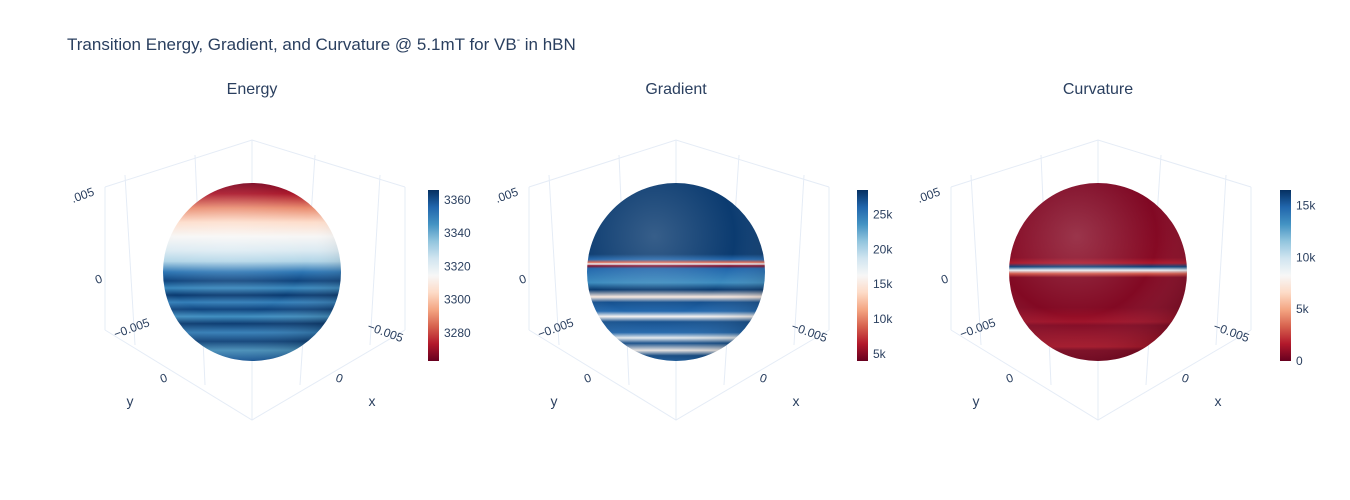 The height and width of the screenshot is (500, 1350). I want to click on colorbar-tick-label: 0, so click(1299, 361).